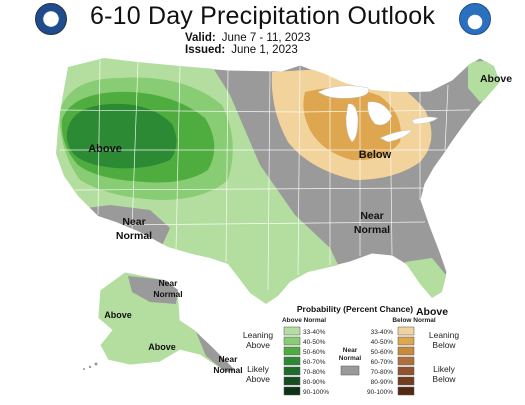 This screenshot has height=405, width=525. Describe the element at coordinates (90, 366) in the screenshot. I see `aleutian-islands` at that location.